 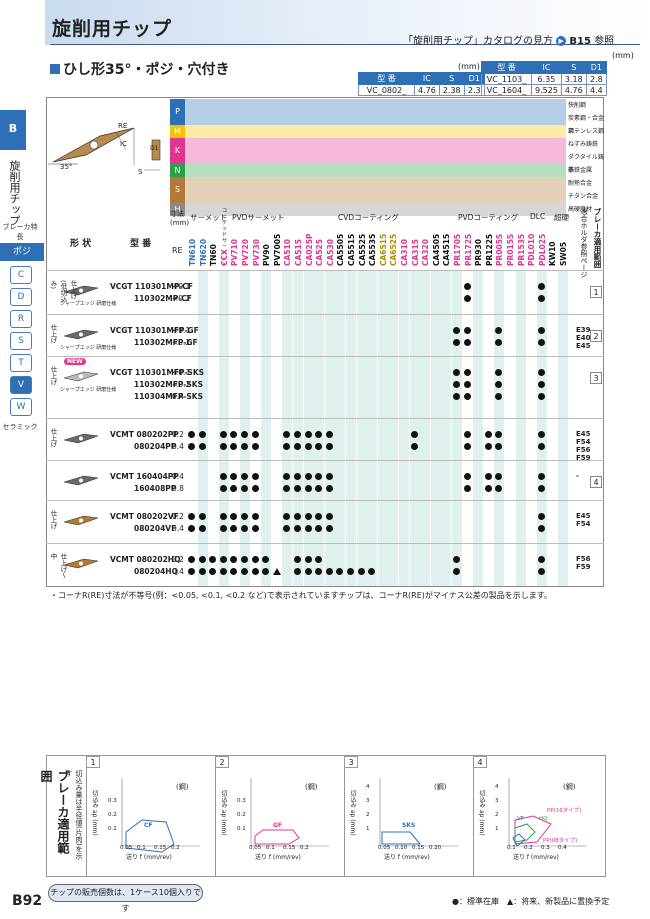 I want to click on iso-code-m: M, so click(x=177, y=131).